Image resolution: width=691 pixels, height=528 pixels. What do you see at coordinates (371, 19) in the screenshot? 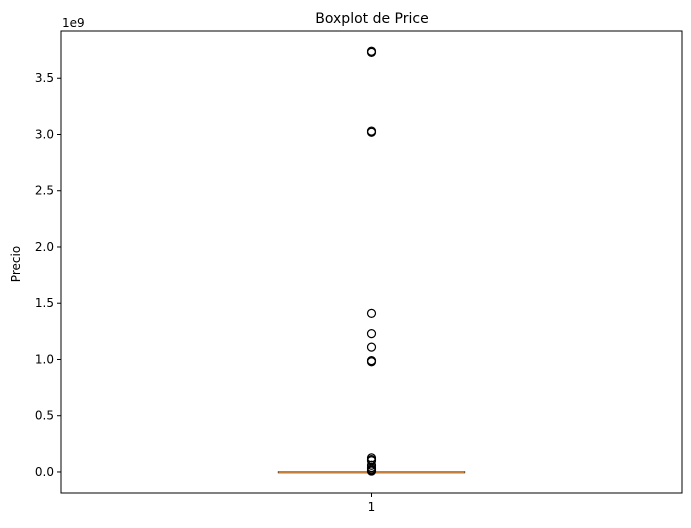
I see `chart-title: Boxplot de Price` at bounding box center [371, 19].